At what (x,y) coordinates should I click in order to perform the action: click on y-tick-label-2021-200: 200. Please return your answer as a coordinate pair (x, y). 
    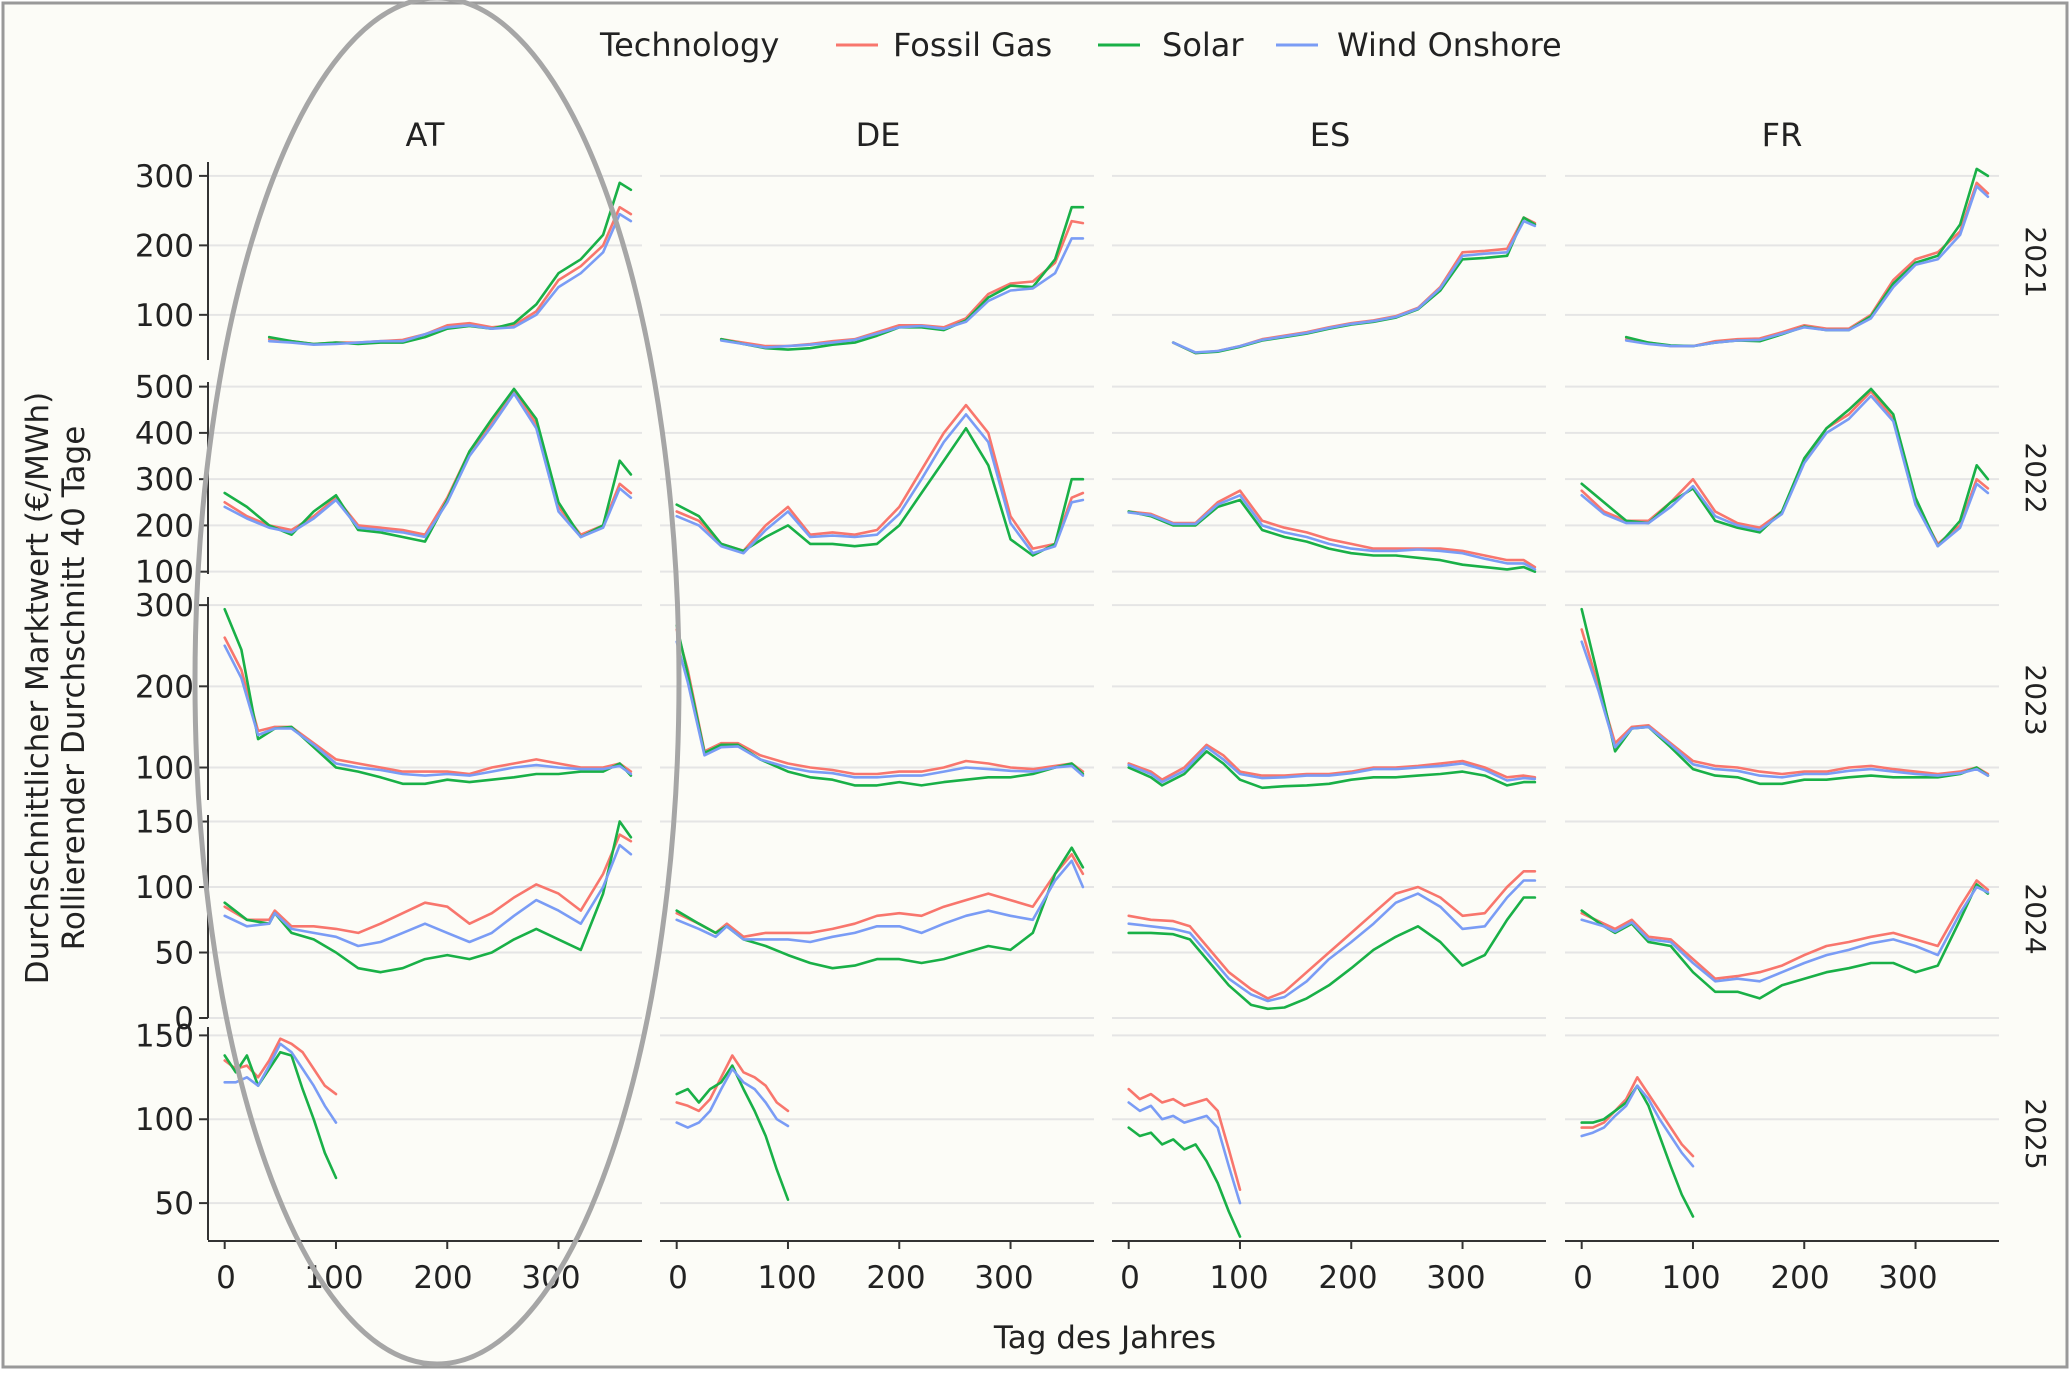
    Looking at the image, I should click on (164, 246).